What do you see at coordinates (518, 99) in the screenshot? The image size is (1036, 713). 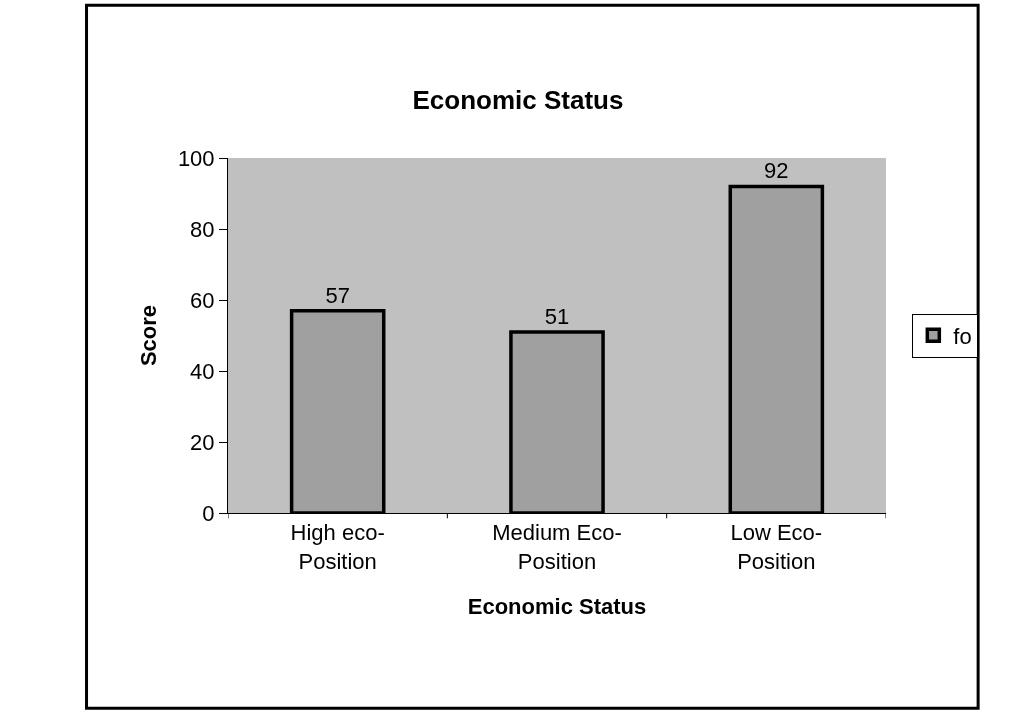 I see `chart-title: Economic Status` at bounding box center [518, 99].